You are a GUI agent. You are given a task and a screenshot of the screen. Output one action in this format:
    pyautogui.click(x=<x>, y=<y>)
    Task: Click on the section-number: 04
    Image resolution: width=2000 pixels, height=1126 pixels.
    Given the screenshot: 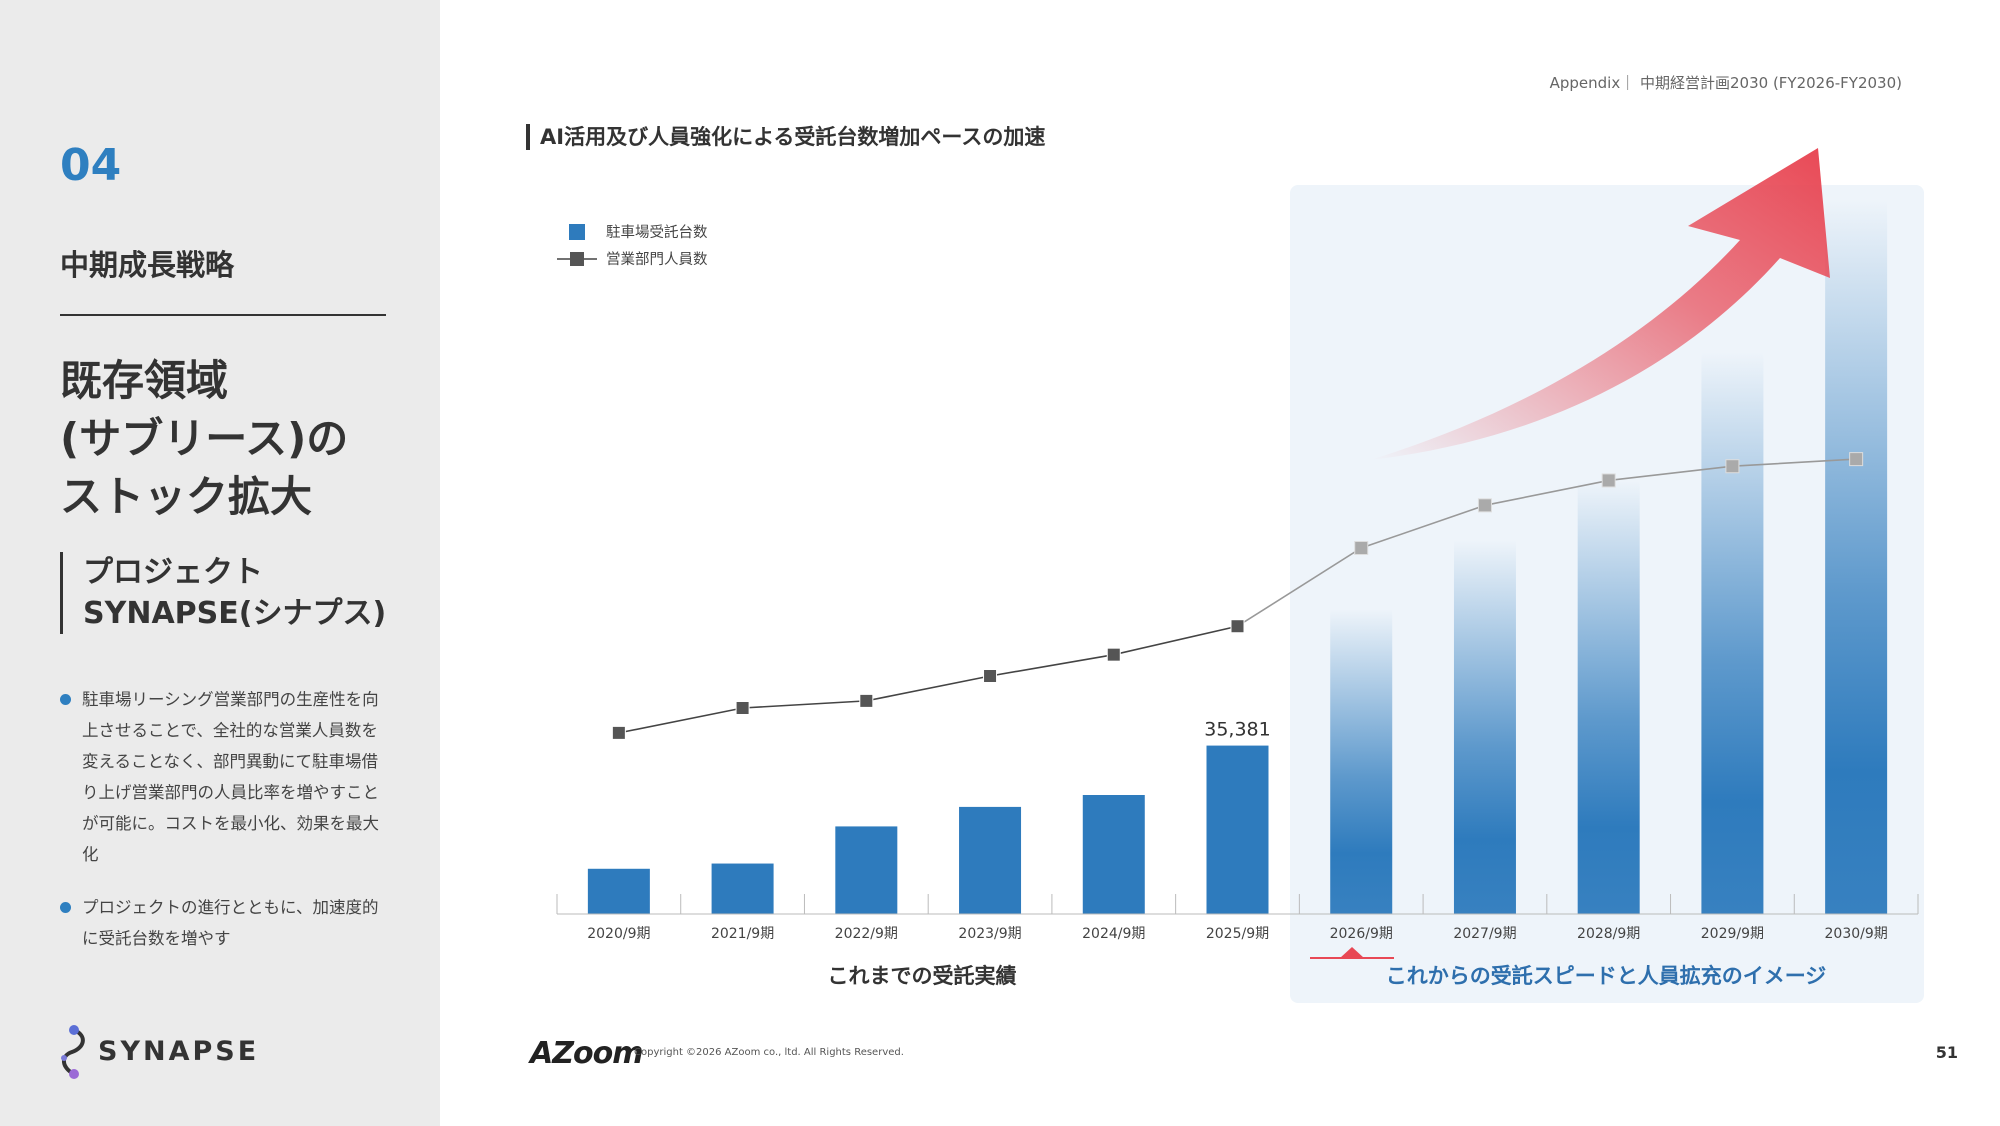 What is the action you would take?
    pyautogui.click(x=91, y=165)
    